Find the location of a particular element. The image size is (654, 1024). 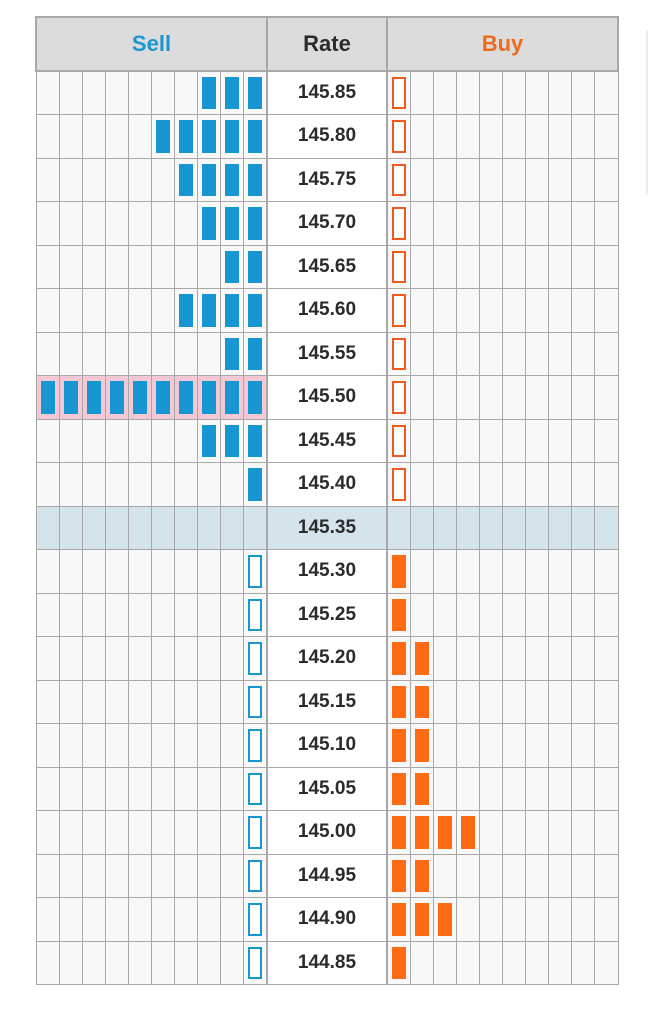

rate-row: 144.95 is located at coordinates (327, 875).